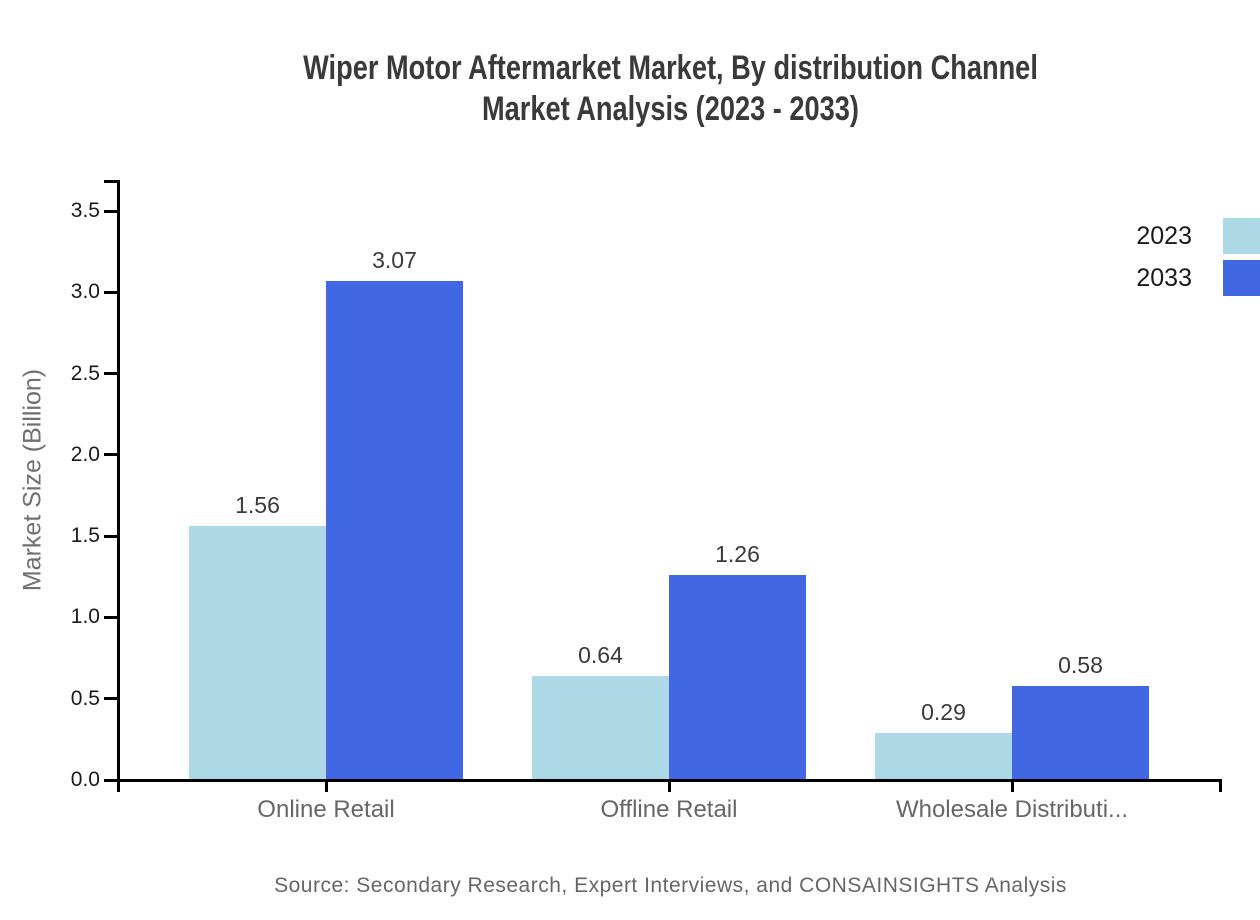 The width and height of the screenshot is (1260, 920). I want to click on value-label-2033-online-retail: 3.07, so click(394, 259).